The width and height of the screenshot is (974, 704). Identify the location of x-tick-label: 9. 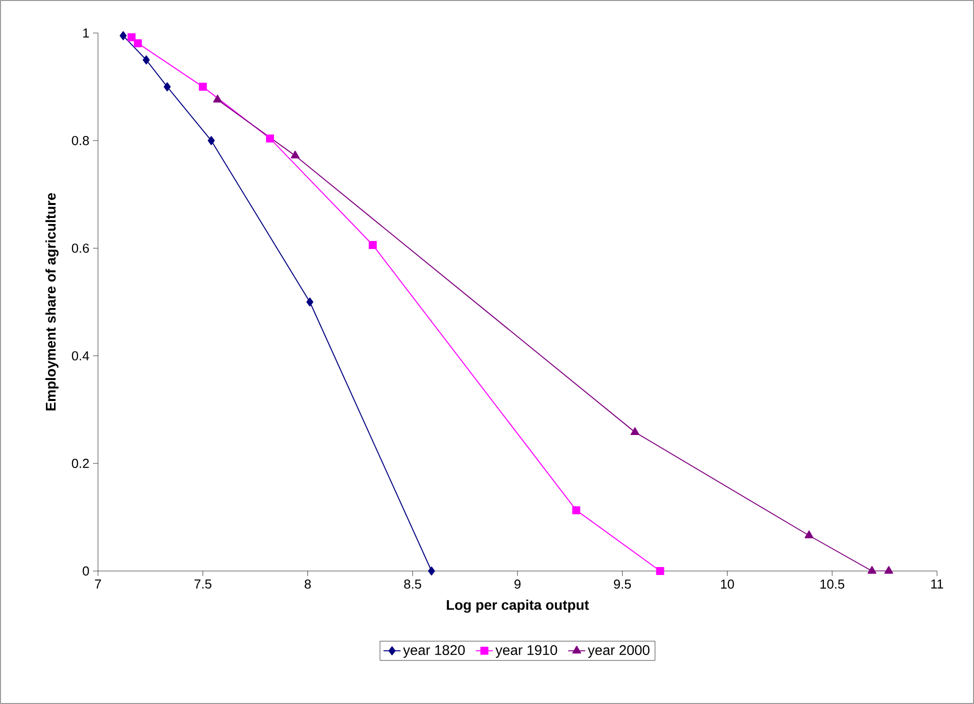
(517, 584).